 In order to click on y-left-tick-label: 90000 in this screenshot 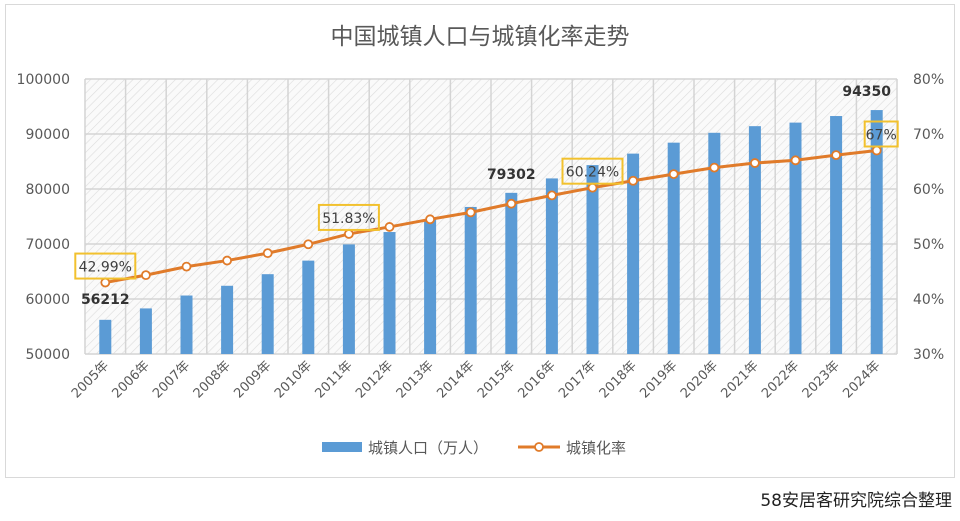, I will do `click(47, 135)`.